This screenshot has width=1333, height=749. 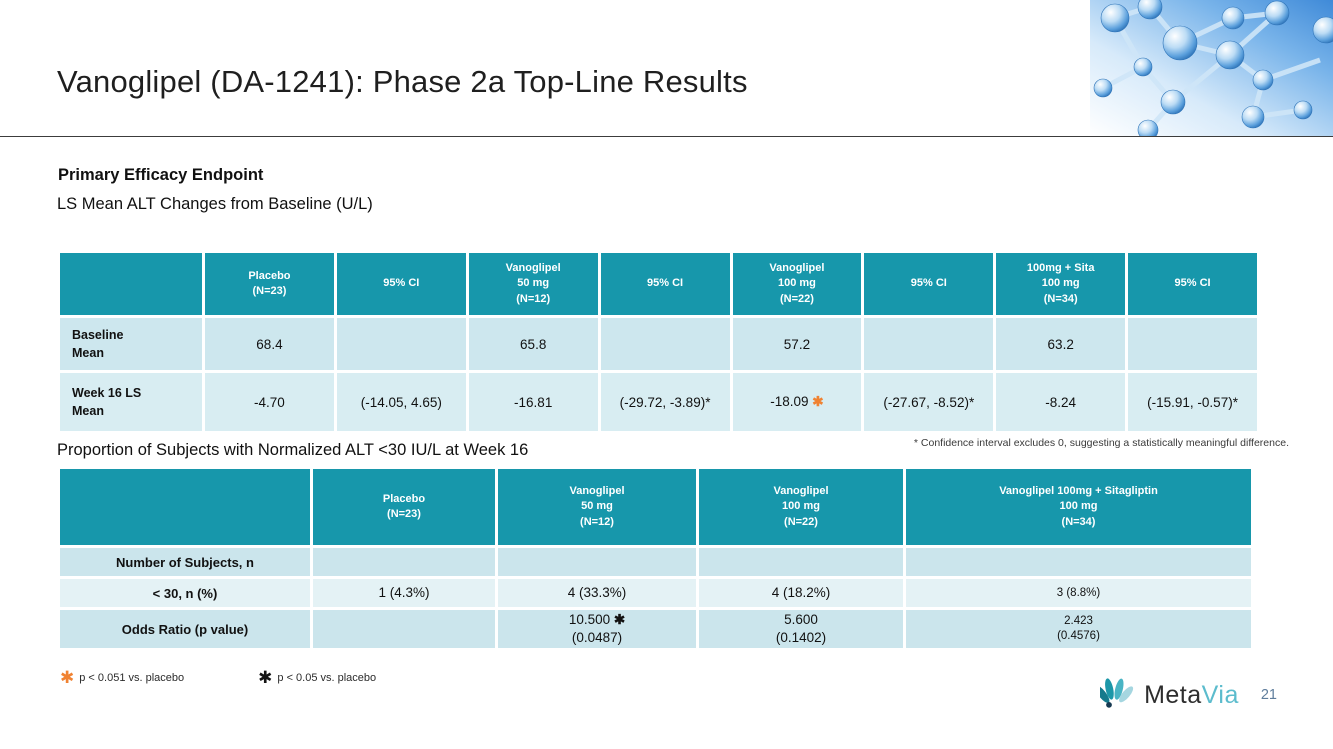 I want to click on logo-wordmark: MetaVia, so click(x=1191, y=695).